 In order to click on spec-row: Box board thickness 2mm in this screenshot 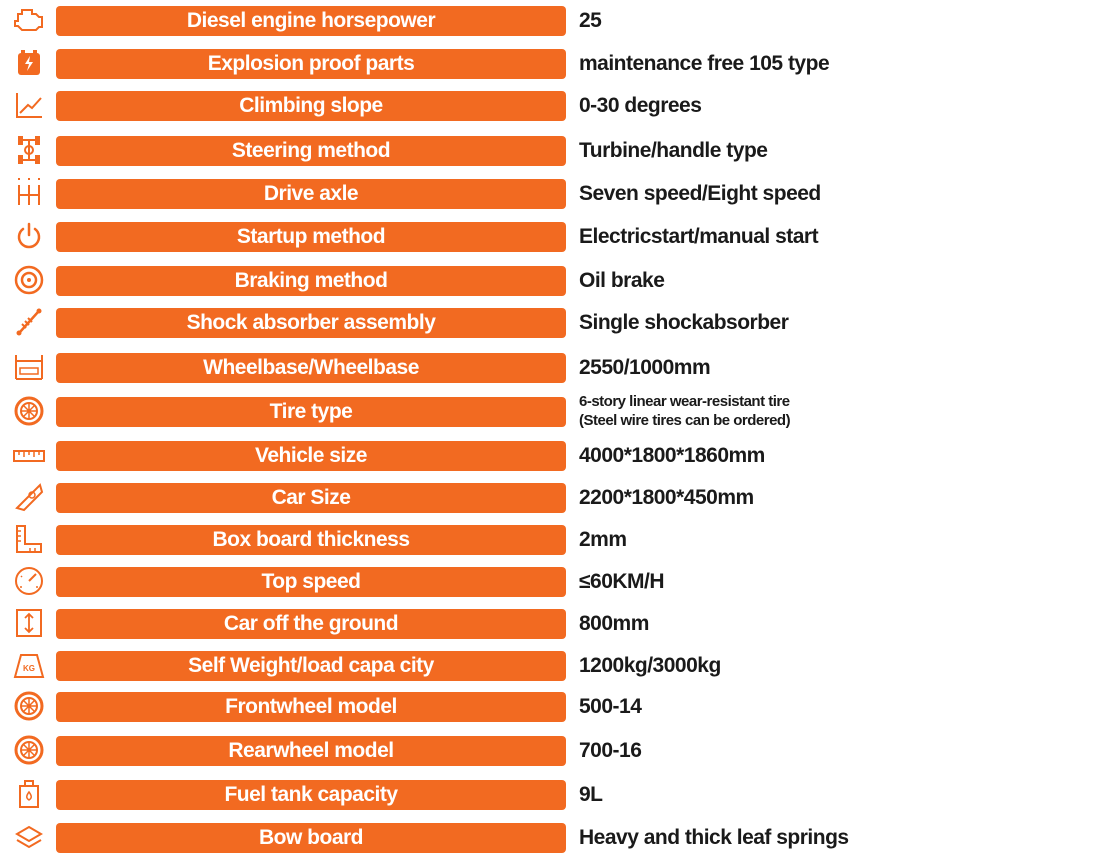, I will do `click(550, 539)`.